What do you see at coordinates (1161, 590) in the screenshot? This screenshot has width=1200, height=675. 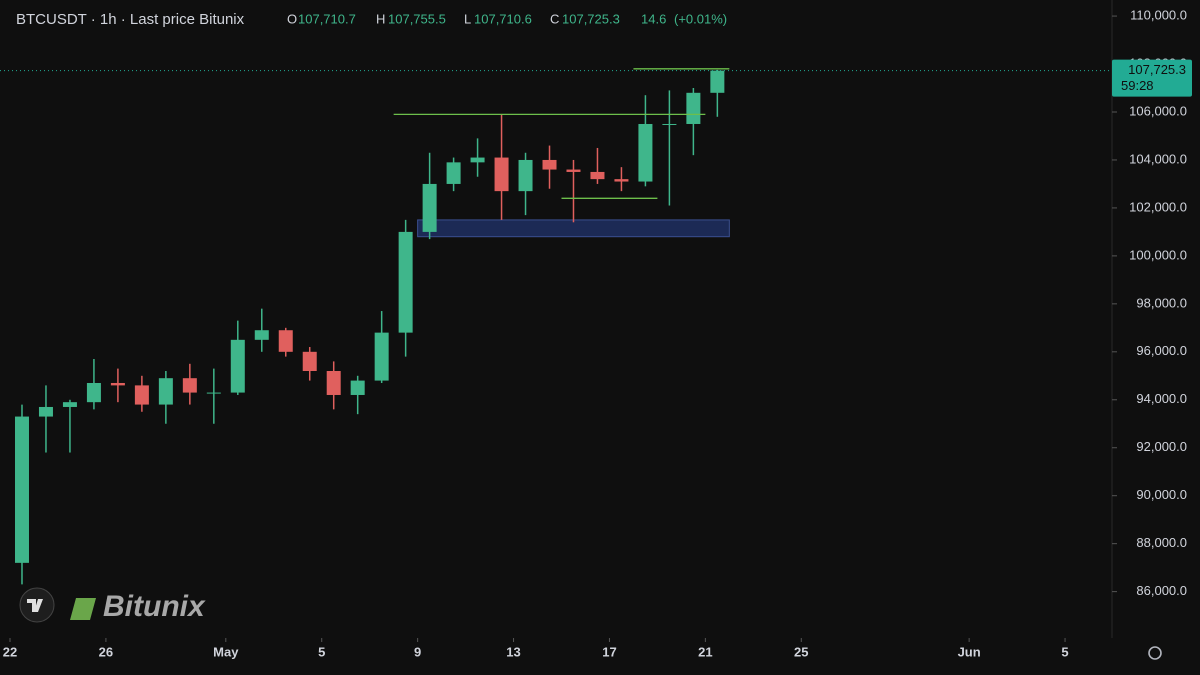 I see `y-tick-label: 86,000.0` at bounding box center [1161, 590].